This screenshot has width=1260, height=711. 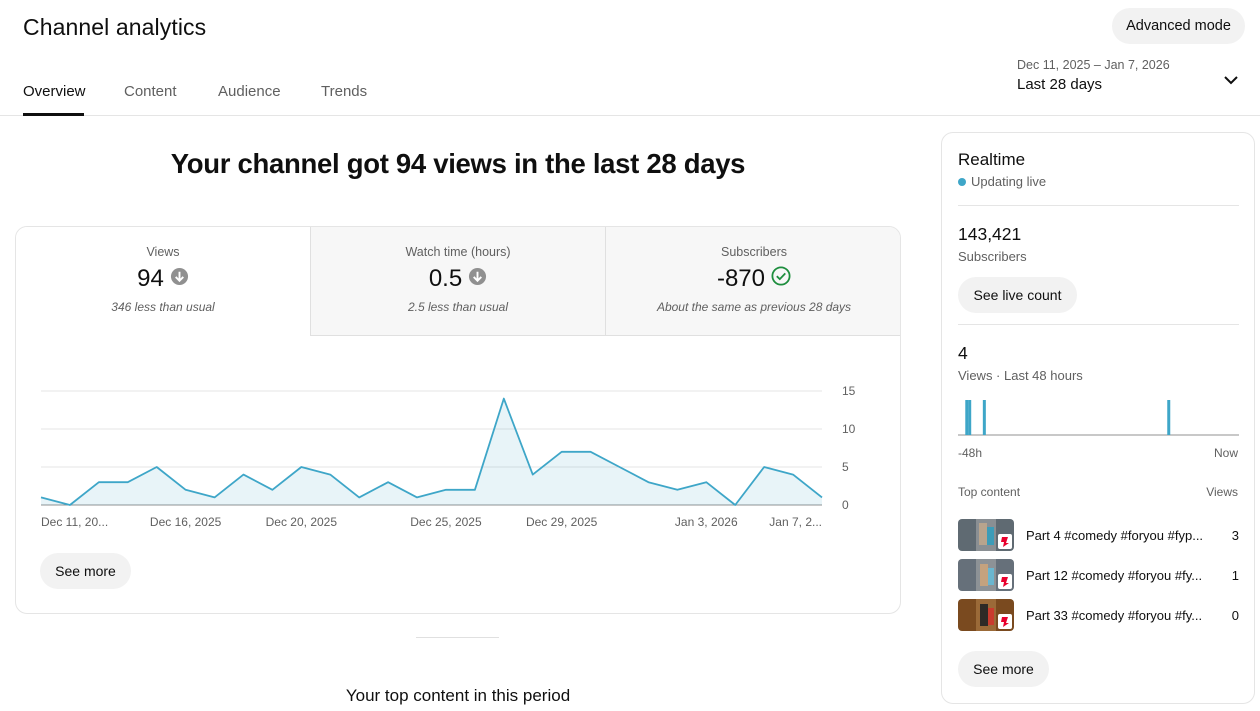 What do you see at coordinates (54, 91) in the screenshot?
I see `tab-overview: Overview` at bounding box center [54, 91].